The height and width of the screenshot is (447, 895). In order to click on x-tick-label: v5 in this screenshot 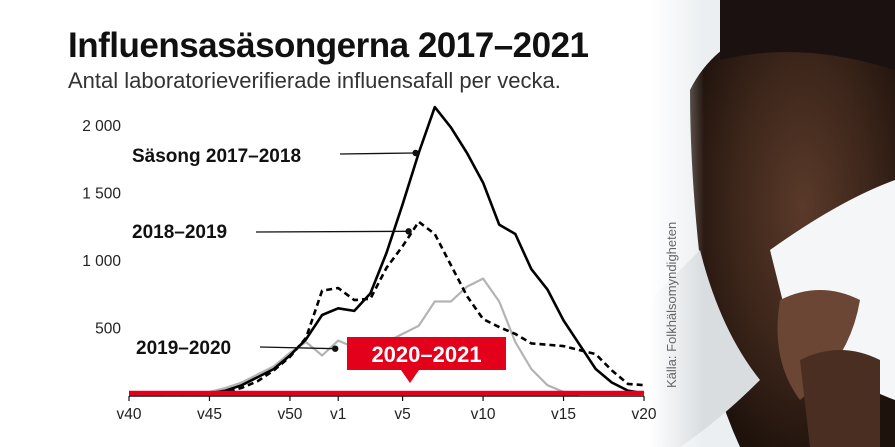, I will do `click(402, 414)`.